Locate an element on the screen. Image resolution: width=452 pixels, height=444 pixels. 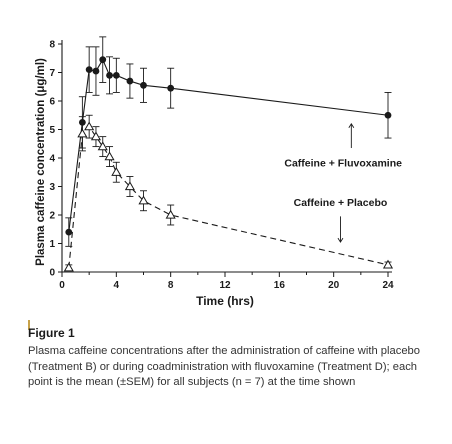
annotation-arrowhead-placebo is located at coordinates (340, 240).